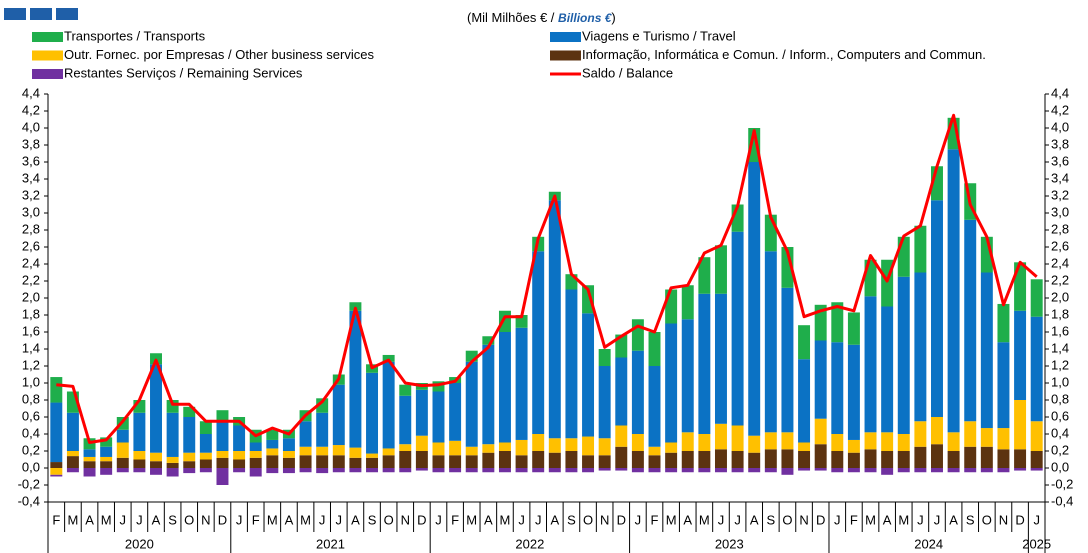  Describe the element at coordinates (1060, 228) in the screenshot. I see `y2-tick-label: 2,8` at that location.